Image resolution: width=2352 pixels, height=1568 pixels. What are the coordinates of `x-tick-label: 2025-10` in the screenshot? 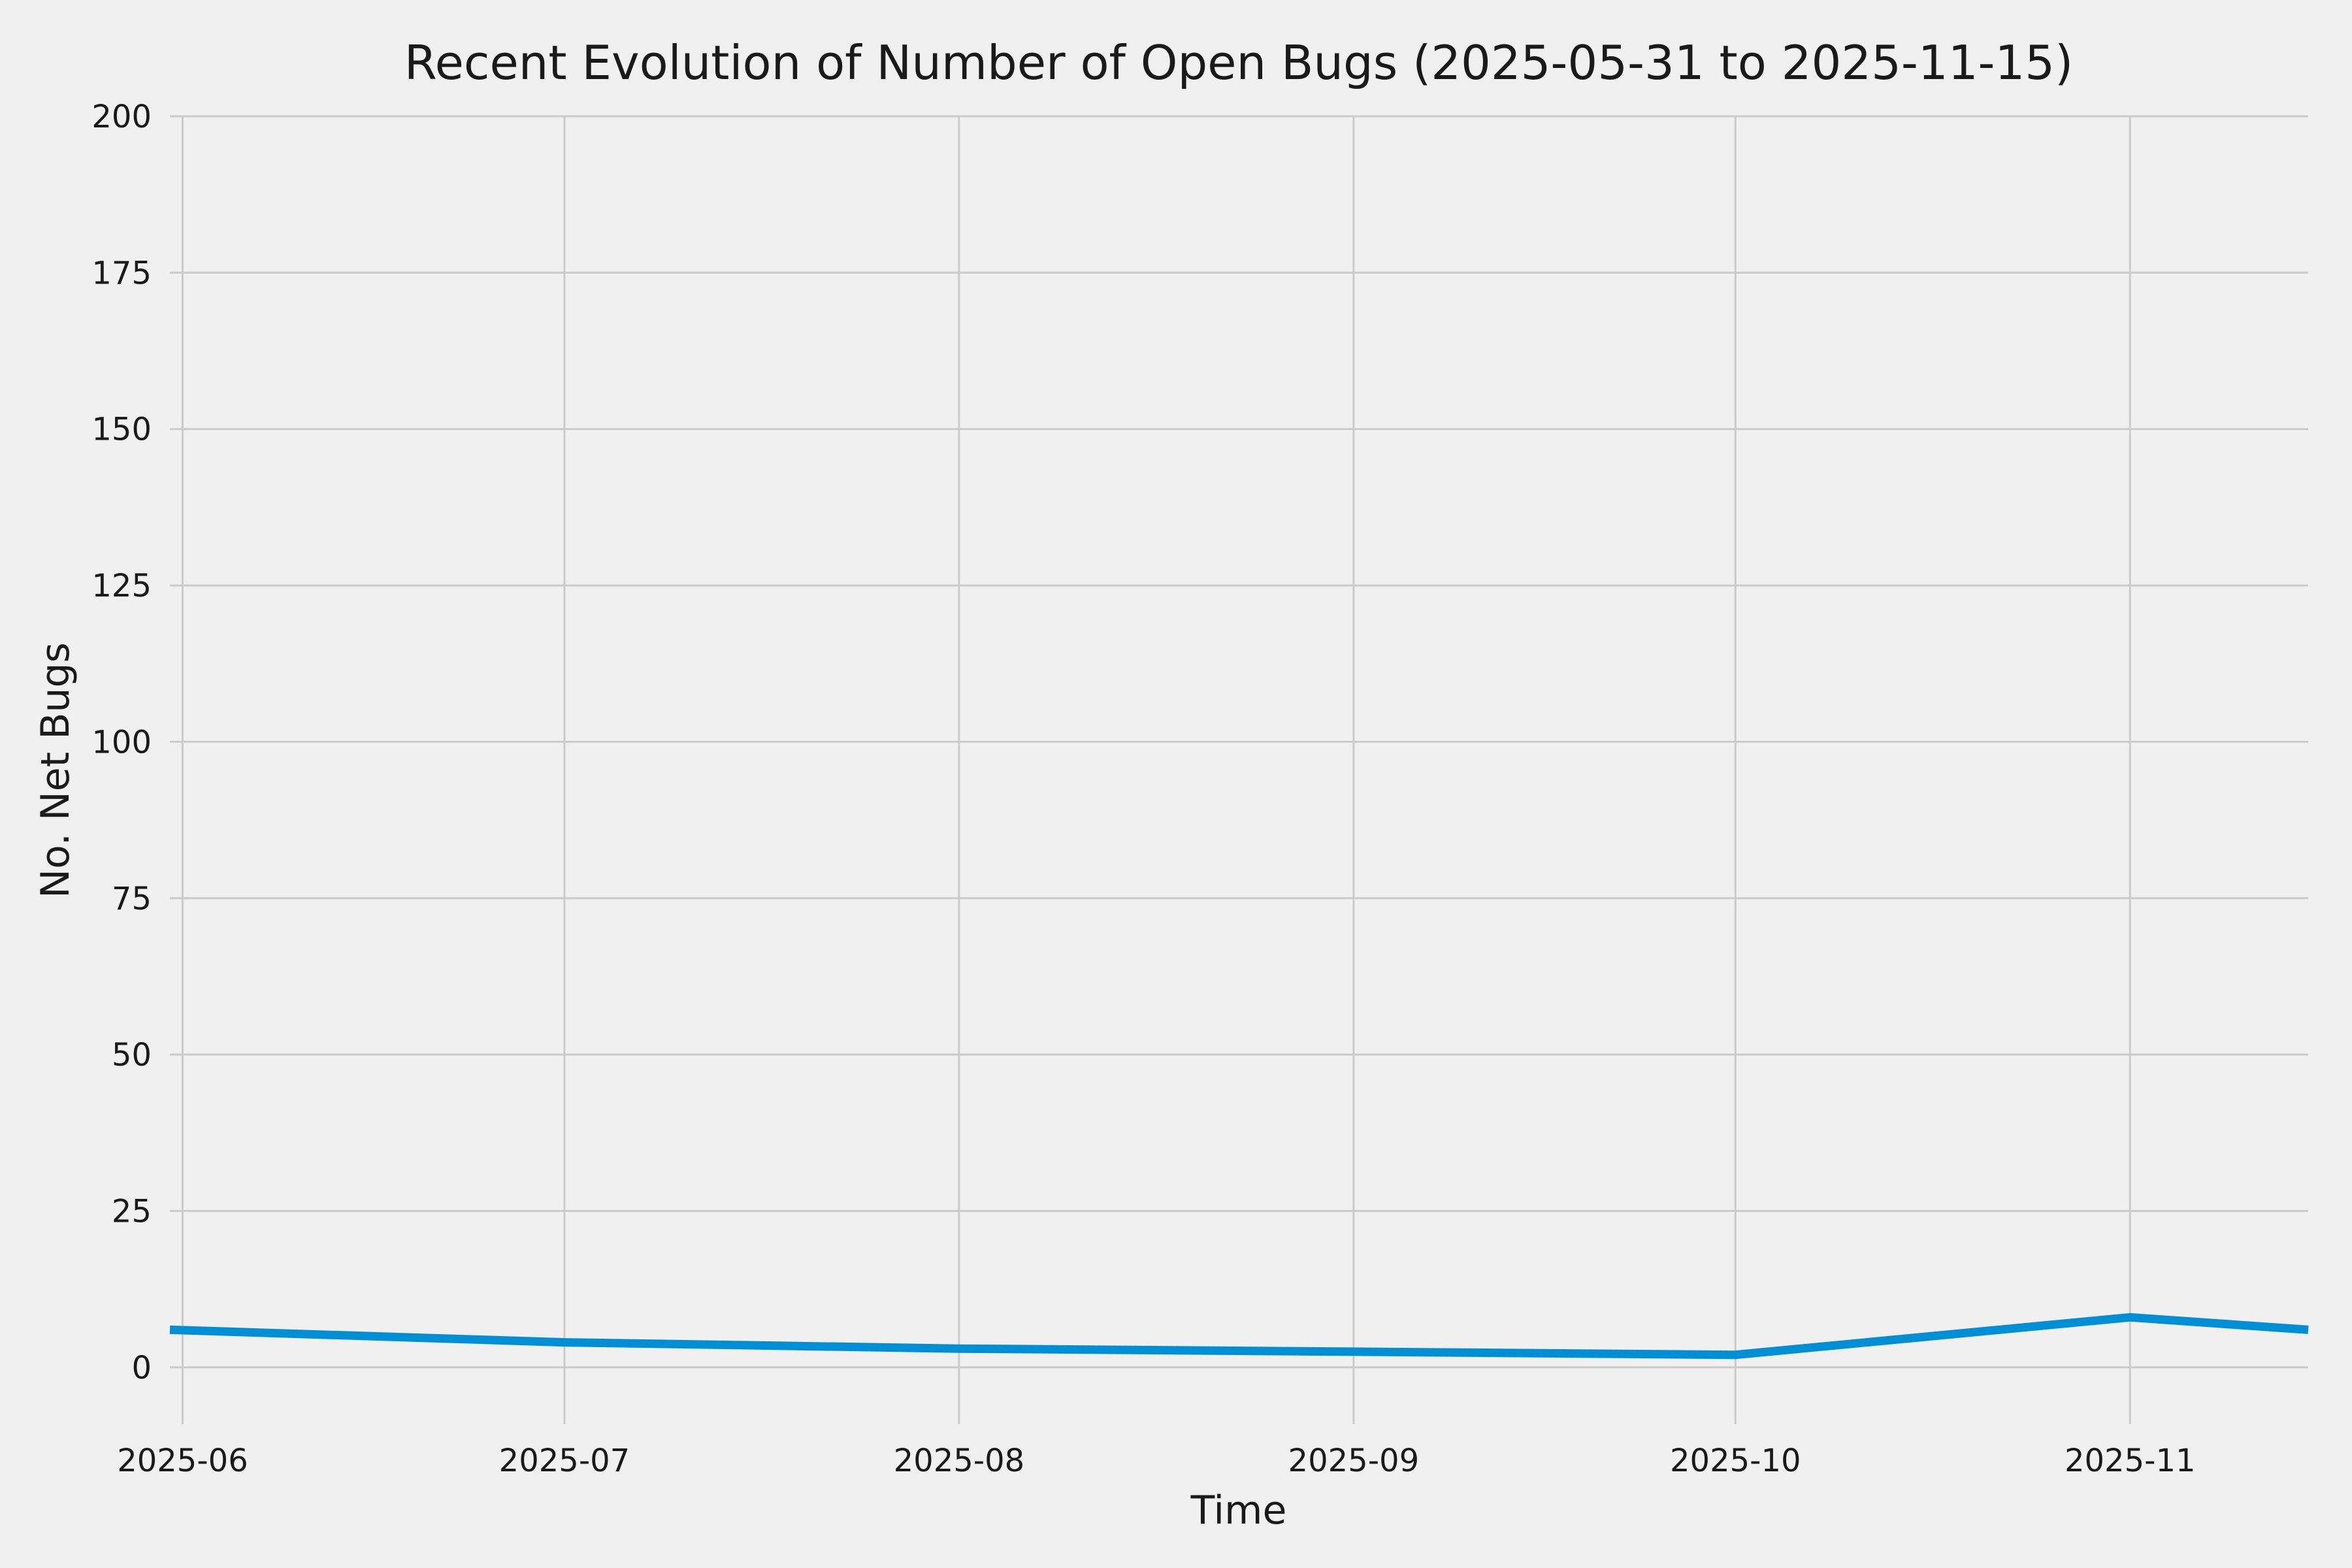 It's located at (1735, 1461).